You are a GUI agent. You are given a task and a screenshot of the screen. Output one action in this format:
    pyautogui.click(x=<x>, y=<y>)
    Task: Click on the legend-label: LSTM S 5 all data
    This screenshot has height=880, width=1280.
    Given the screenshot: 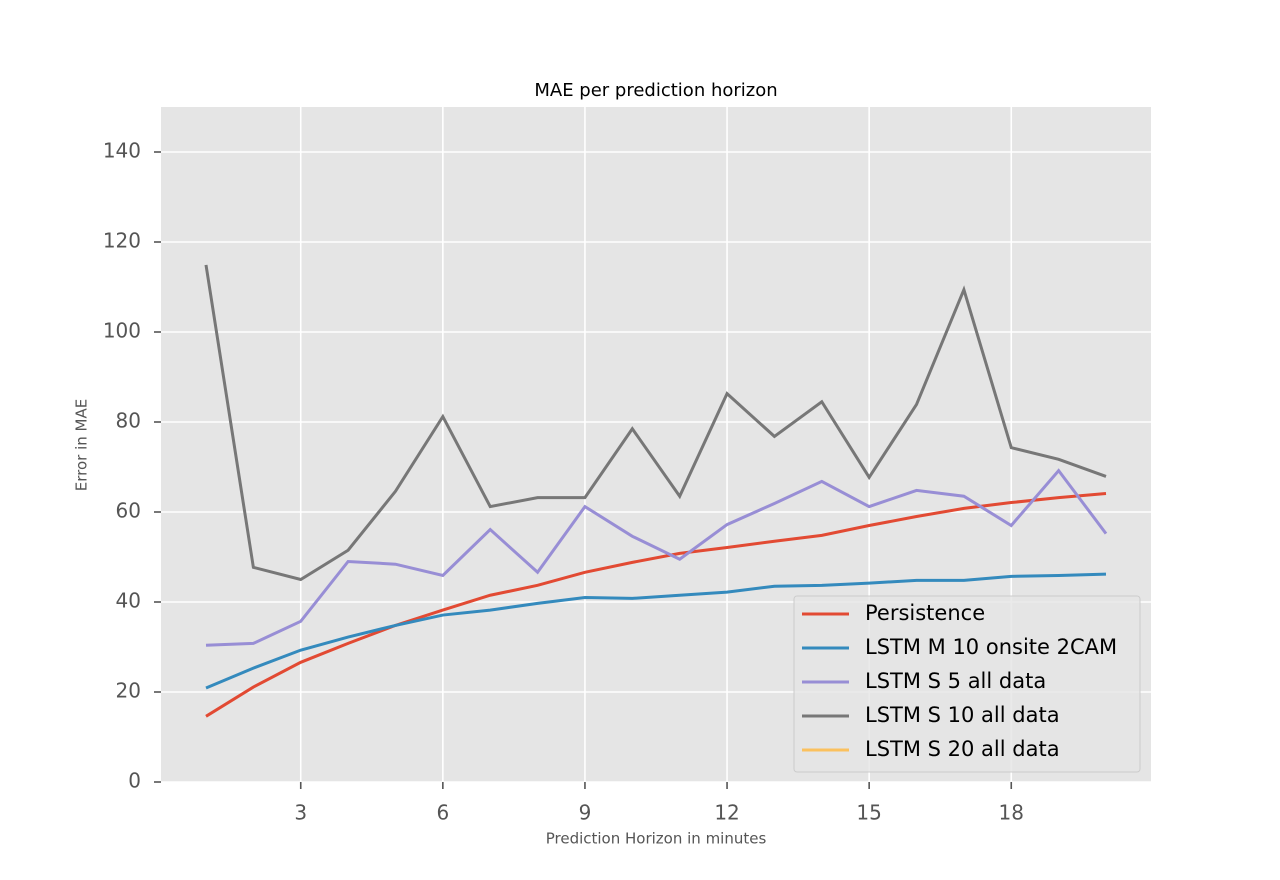 What is the action you would take?
    pyautogui.click(x=955, y=681)
    